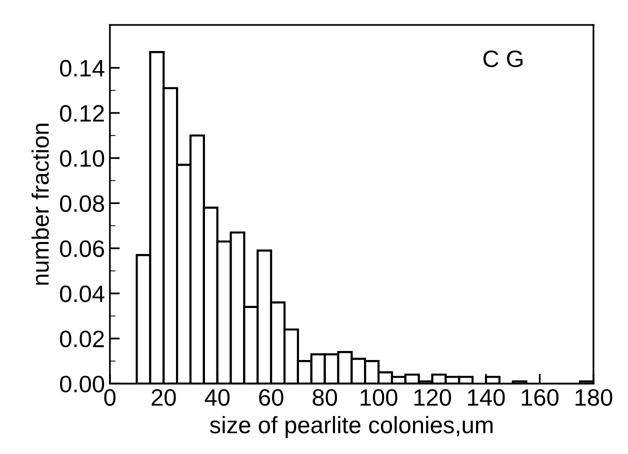 The width and height of the screenshot is (628, 454). What do you see at coordinates (379, 397) in the screenshot?
I see `x-tick-label: 100` at bounding box center [379, 397].